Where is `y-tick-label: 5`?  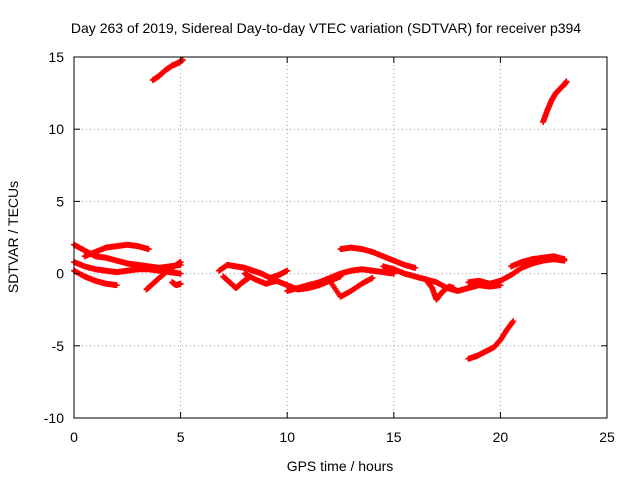 y-tick-label: 5 is located at coordinates (60, 201).